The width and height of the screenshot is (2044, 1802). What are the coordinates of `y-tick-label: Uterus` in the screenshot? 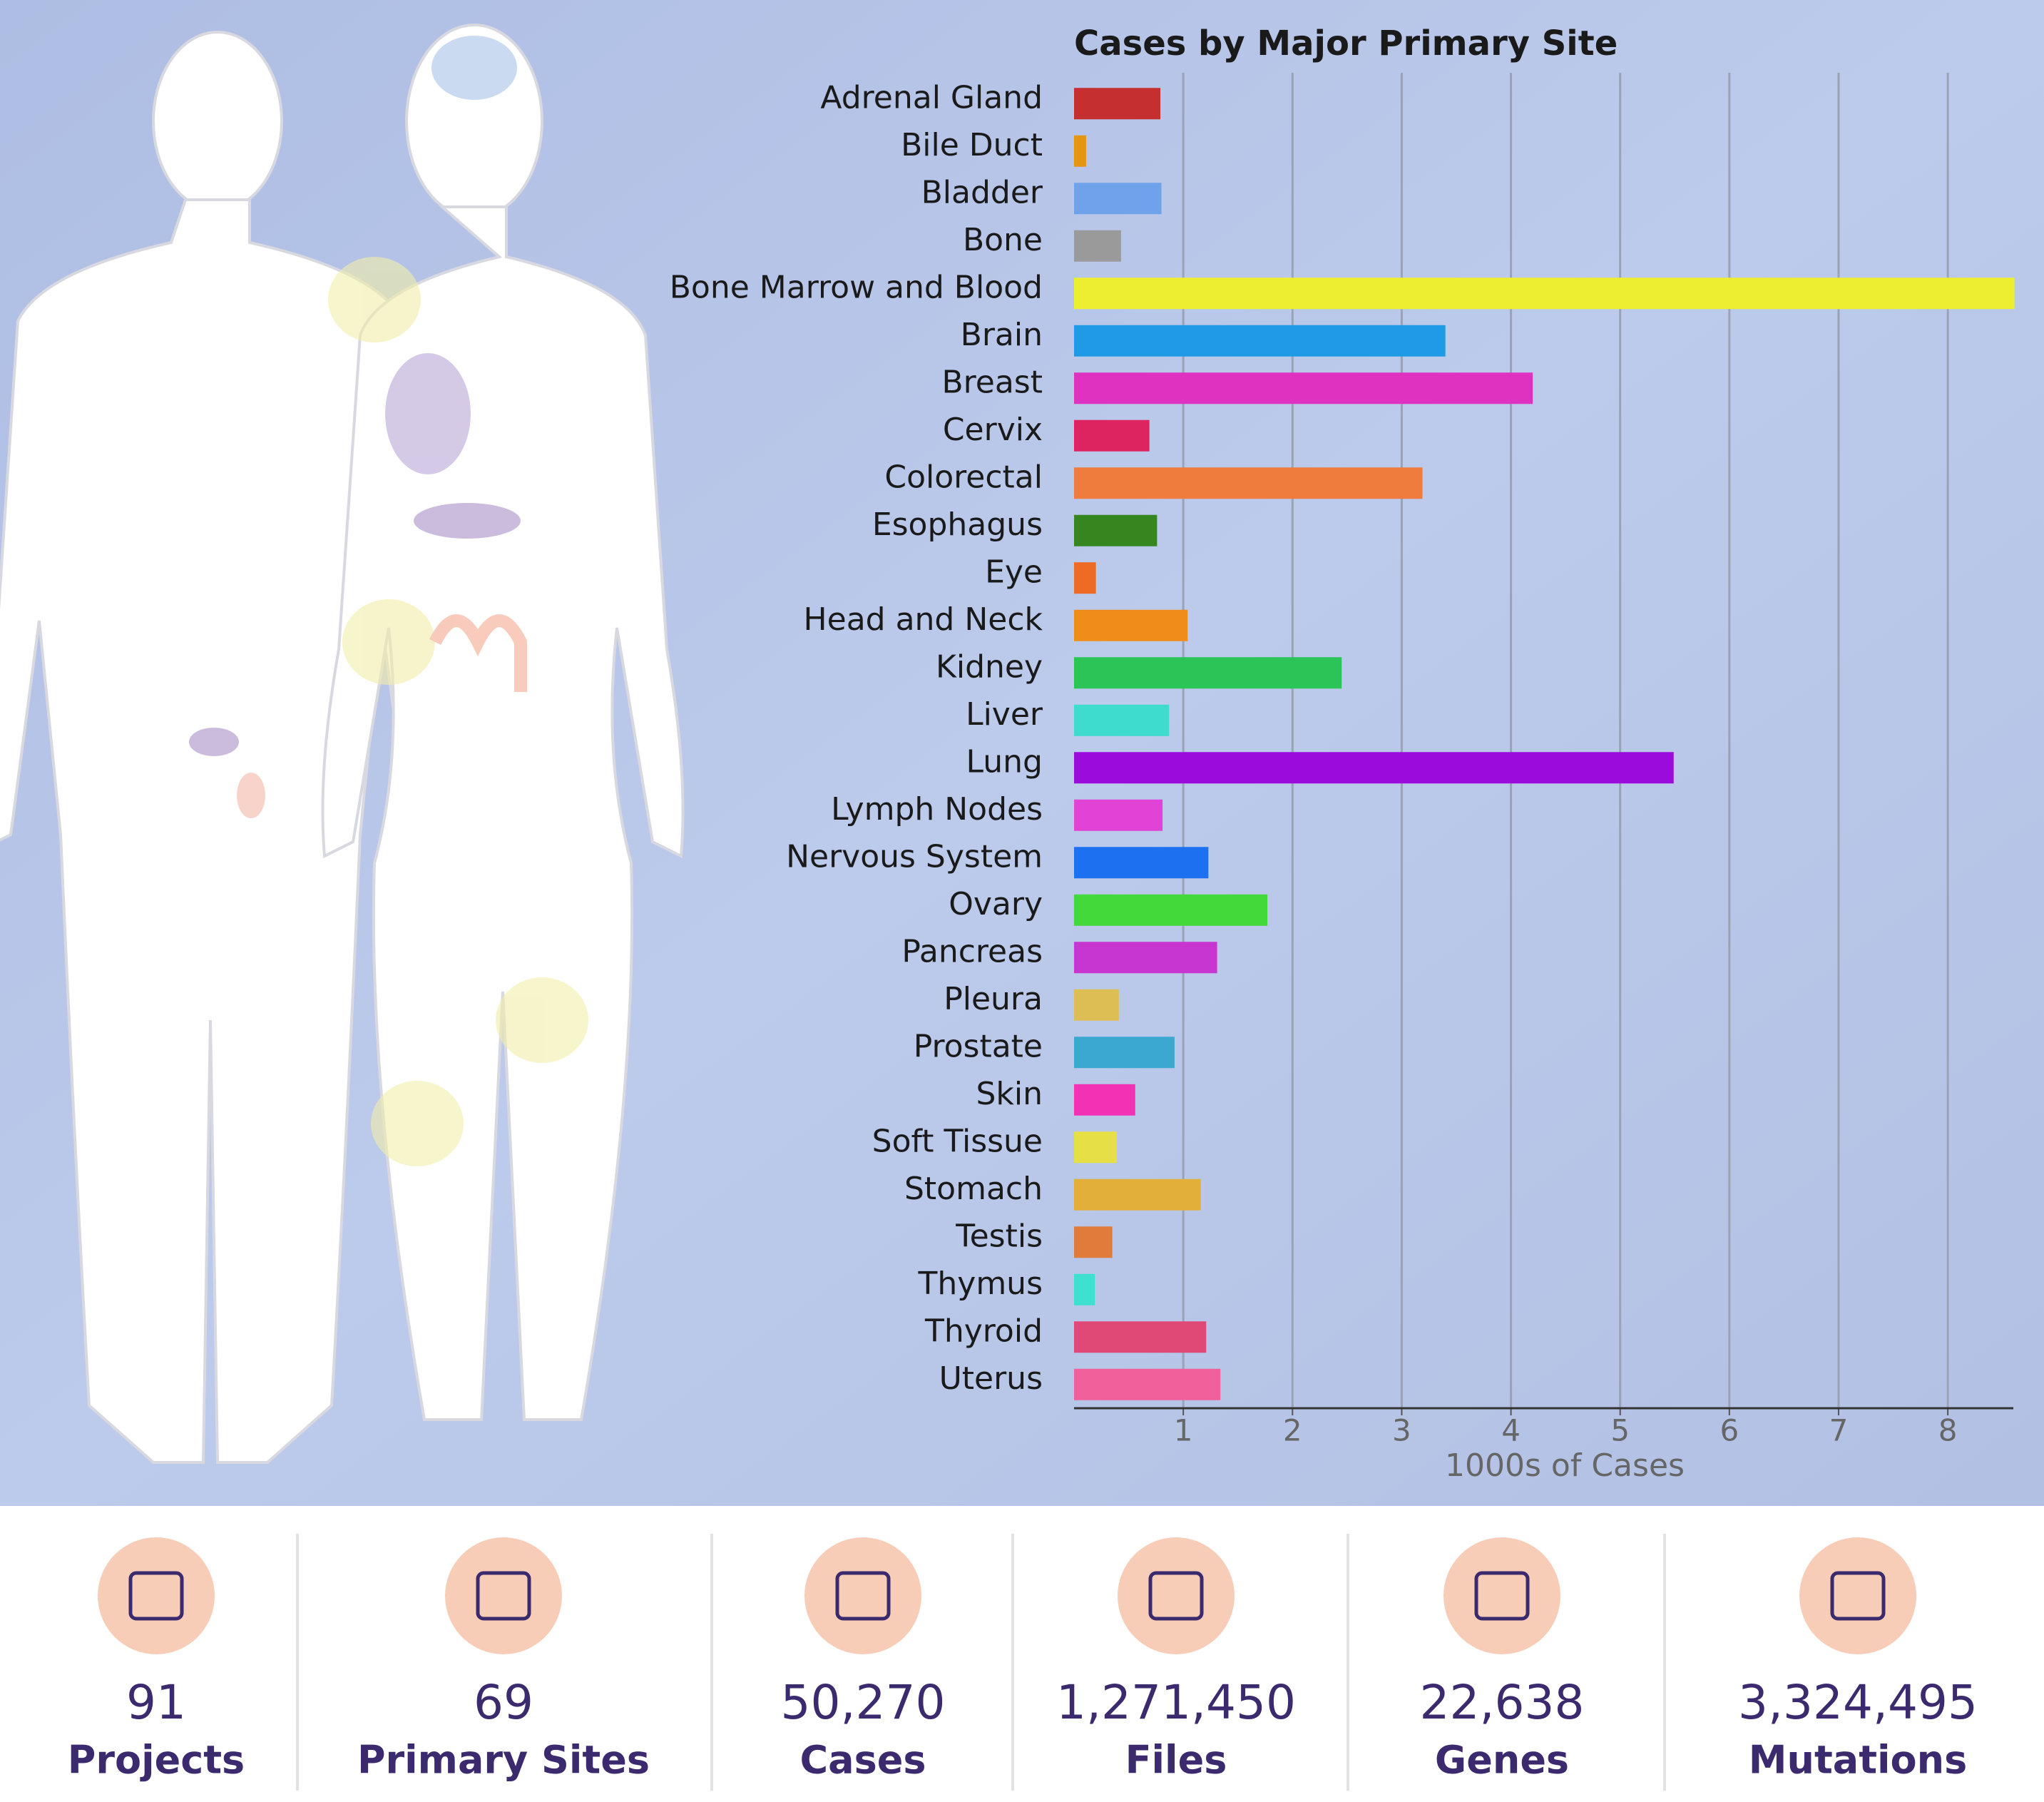 It's located at (991, 1378).